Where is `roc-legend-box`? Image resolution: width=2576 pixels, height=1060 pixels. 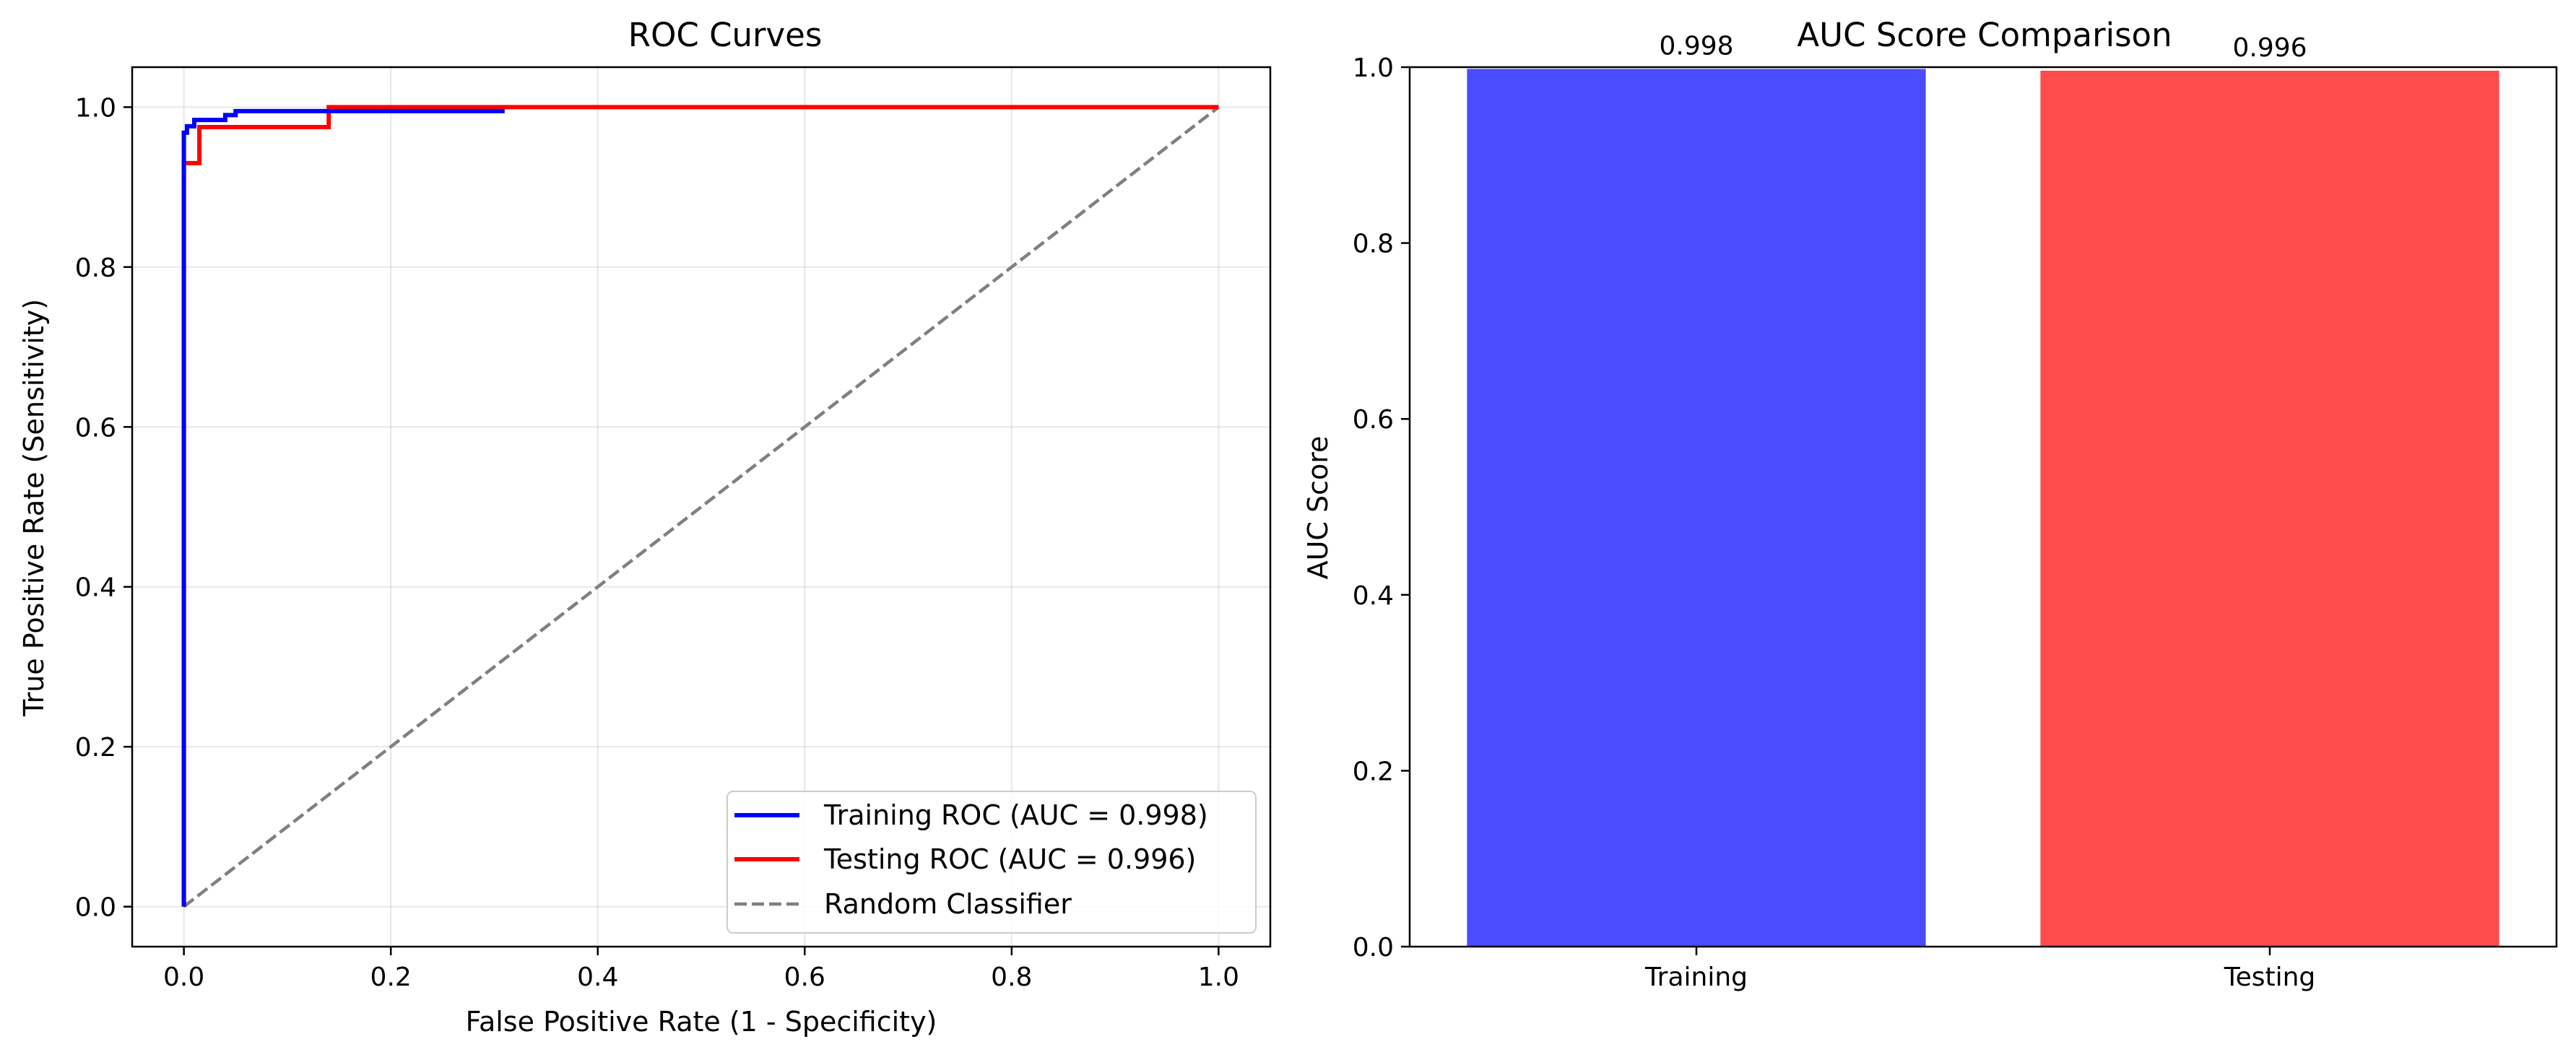 roc-legend-box is located at coordinates (992, 862).